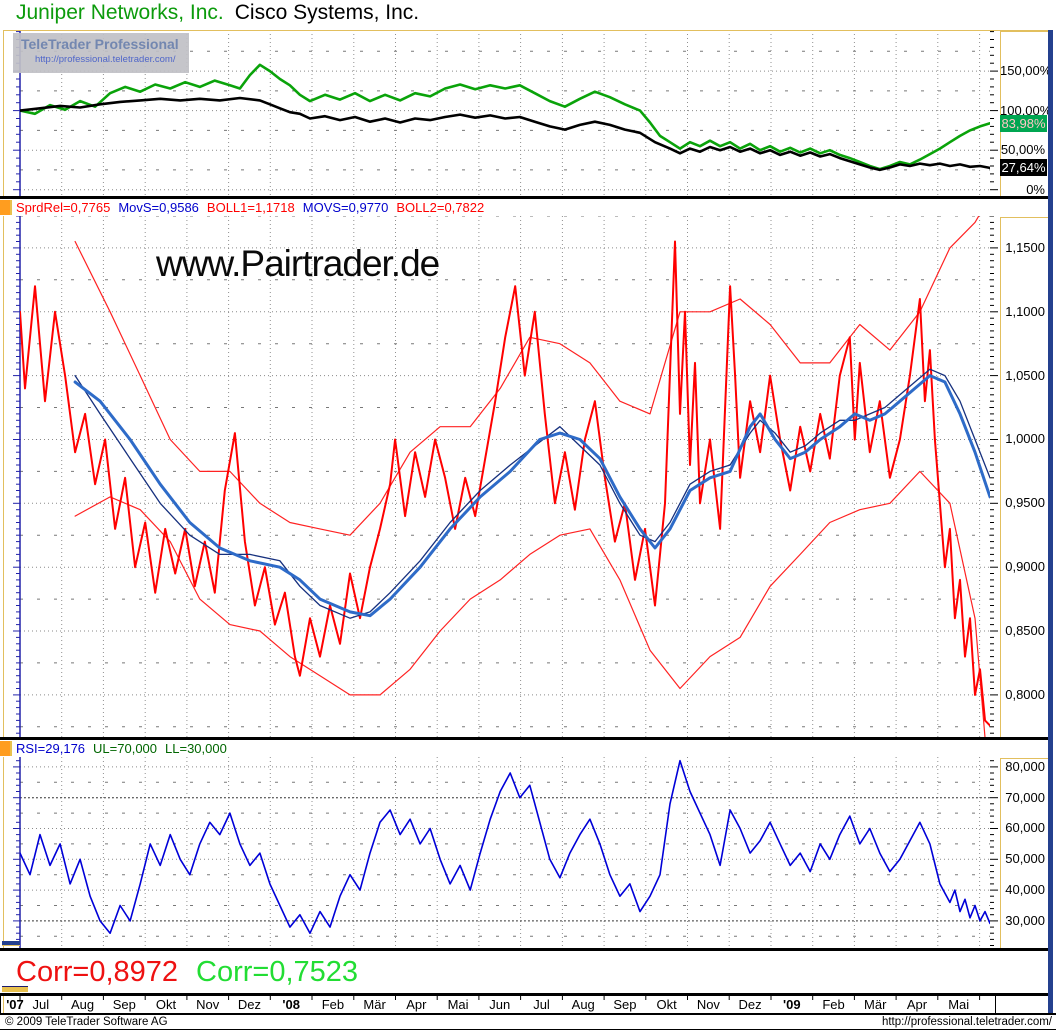 The height and width of the screenshot is (1030, 1056). What do you see at coordinates (1025, 797) in the screenshot?
I see `y-axis-label: 70,000` at bounding box center [1025, 797].